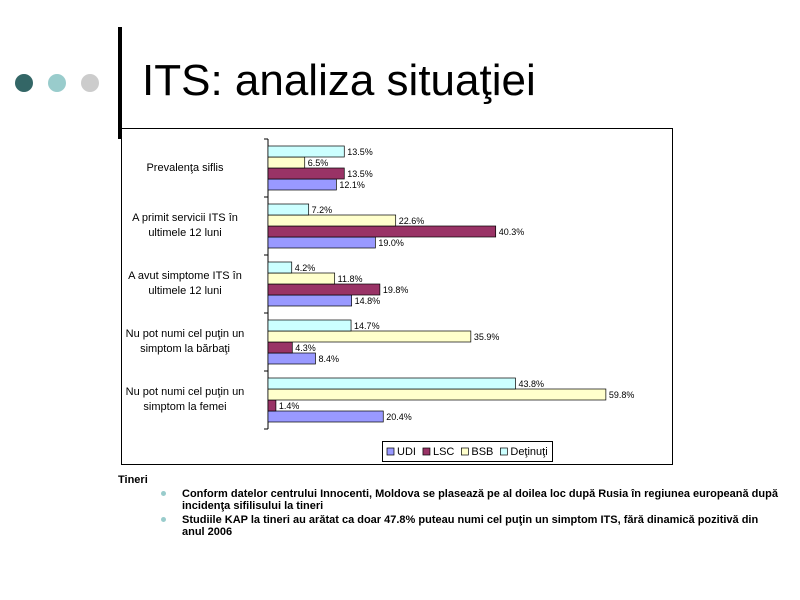 The image size is (800, 600). I want to click on category-label: Prevalenţa siflis, so click(185, 167).